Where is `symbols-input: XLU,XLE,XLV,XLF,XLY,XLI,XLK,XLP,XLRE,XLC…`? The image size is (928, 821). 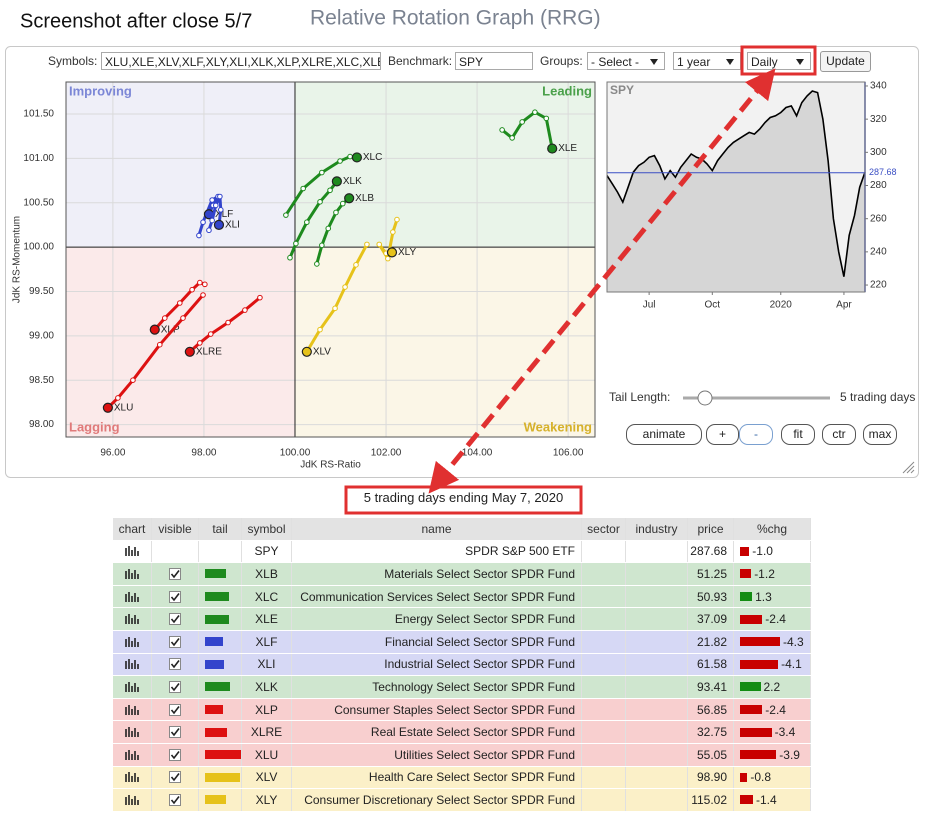 symbols-input: XLU,XLE,XLV,XLF,XLY,XLI,XLK,XLP,XLRE,XLC… is located at coordinates (241, 61).